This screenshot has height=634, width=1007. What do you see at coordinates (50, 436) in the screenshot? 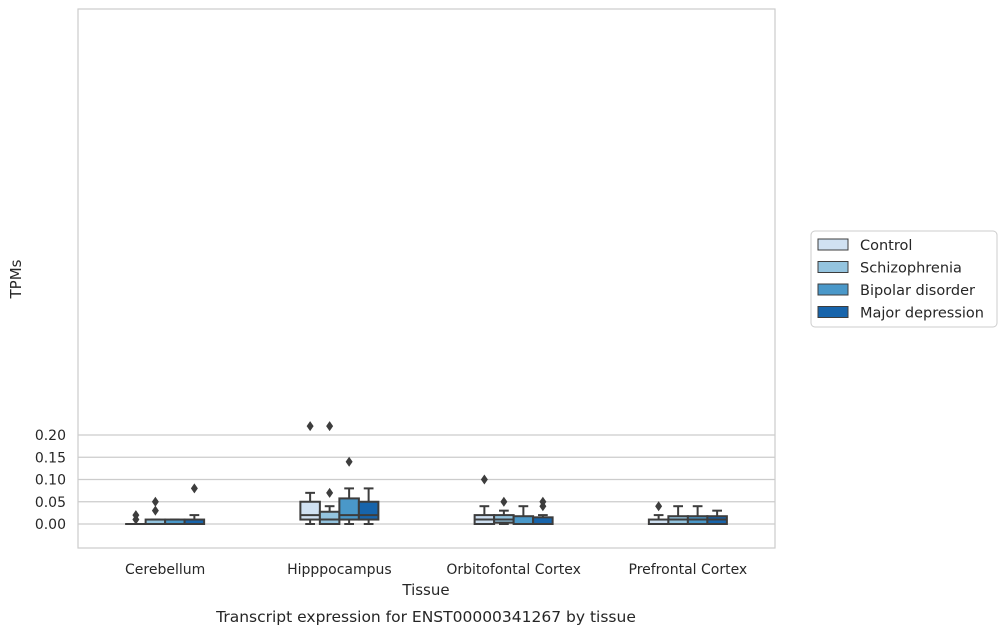
I see `y-tick-label: 0.20` at bounding box center [50, 436].